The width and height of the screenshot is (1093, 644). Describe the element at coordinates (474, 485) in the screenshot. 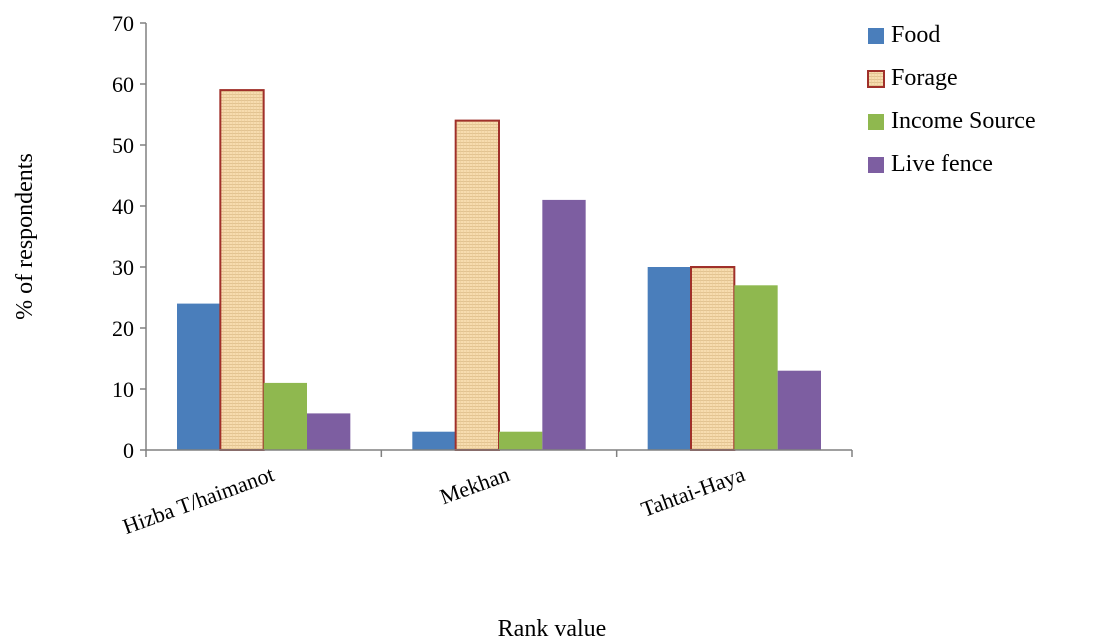

I see `x-category-label: Mekhan` at that location.